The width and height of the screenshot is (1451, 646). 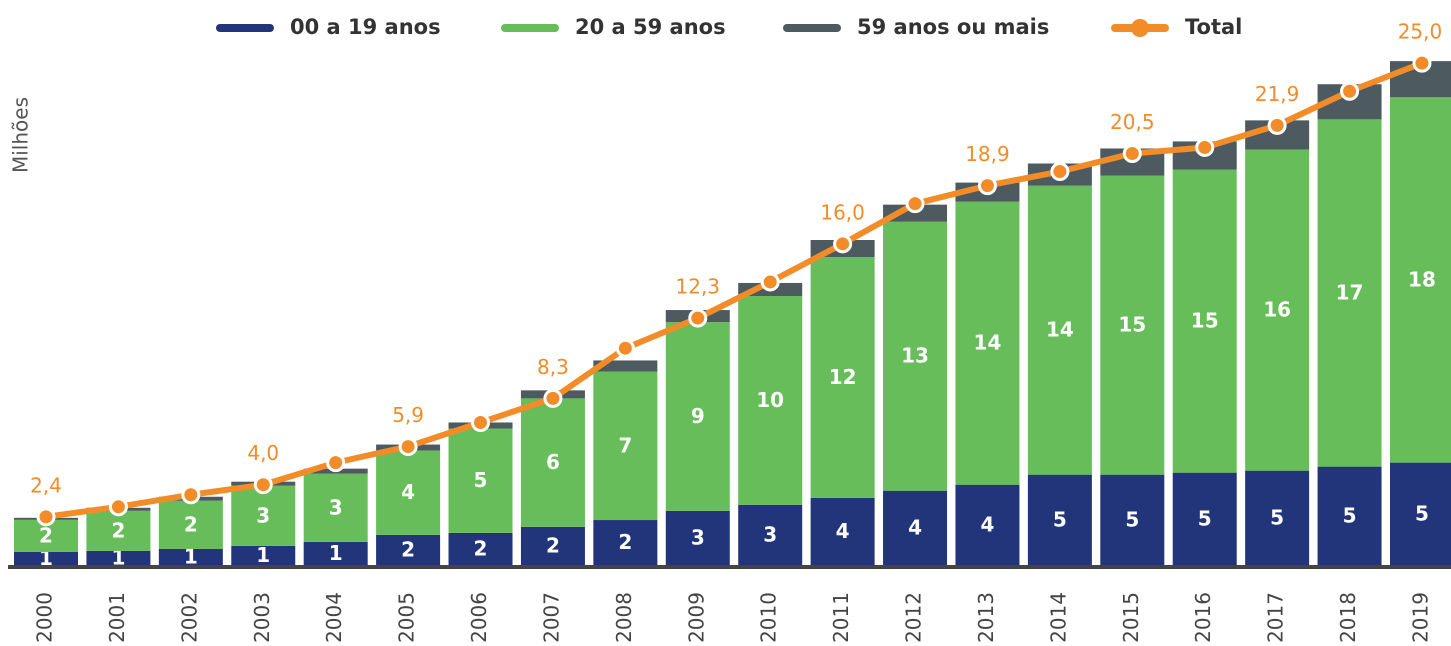 I want to click on bar-label: 9, so click(x=698, y=416).